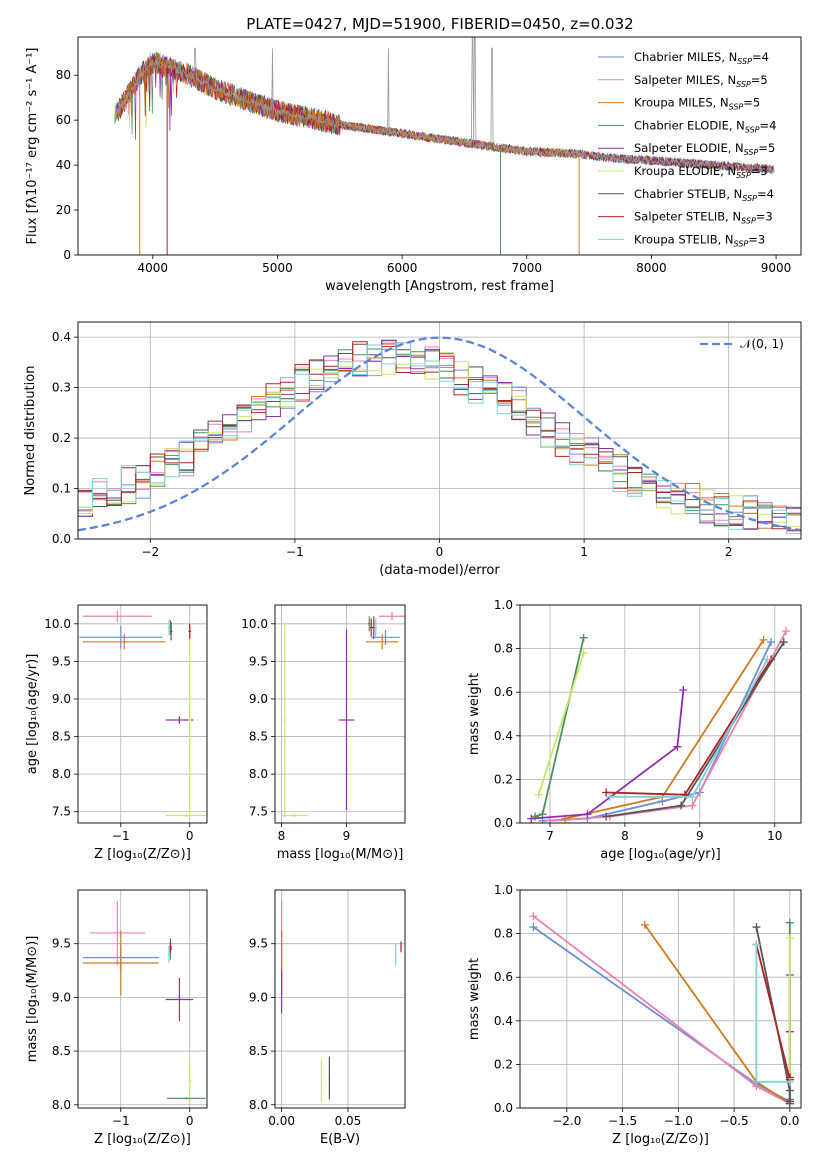 This screenshot has width=819, height=1170. Describe the element at coordinates (63, 120) in the screenshot. I see `y-tick-label: 60` at that location.